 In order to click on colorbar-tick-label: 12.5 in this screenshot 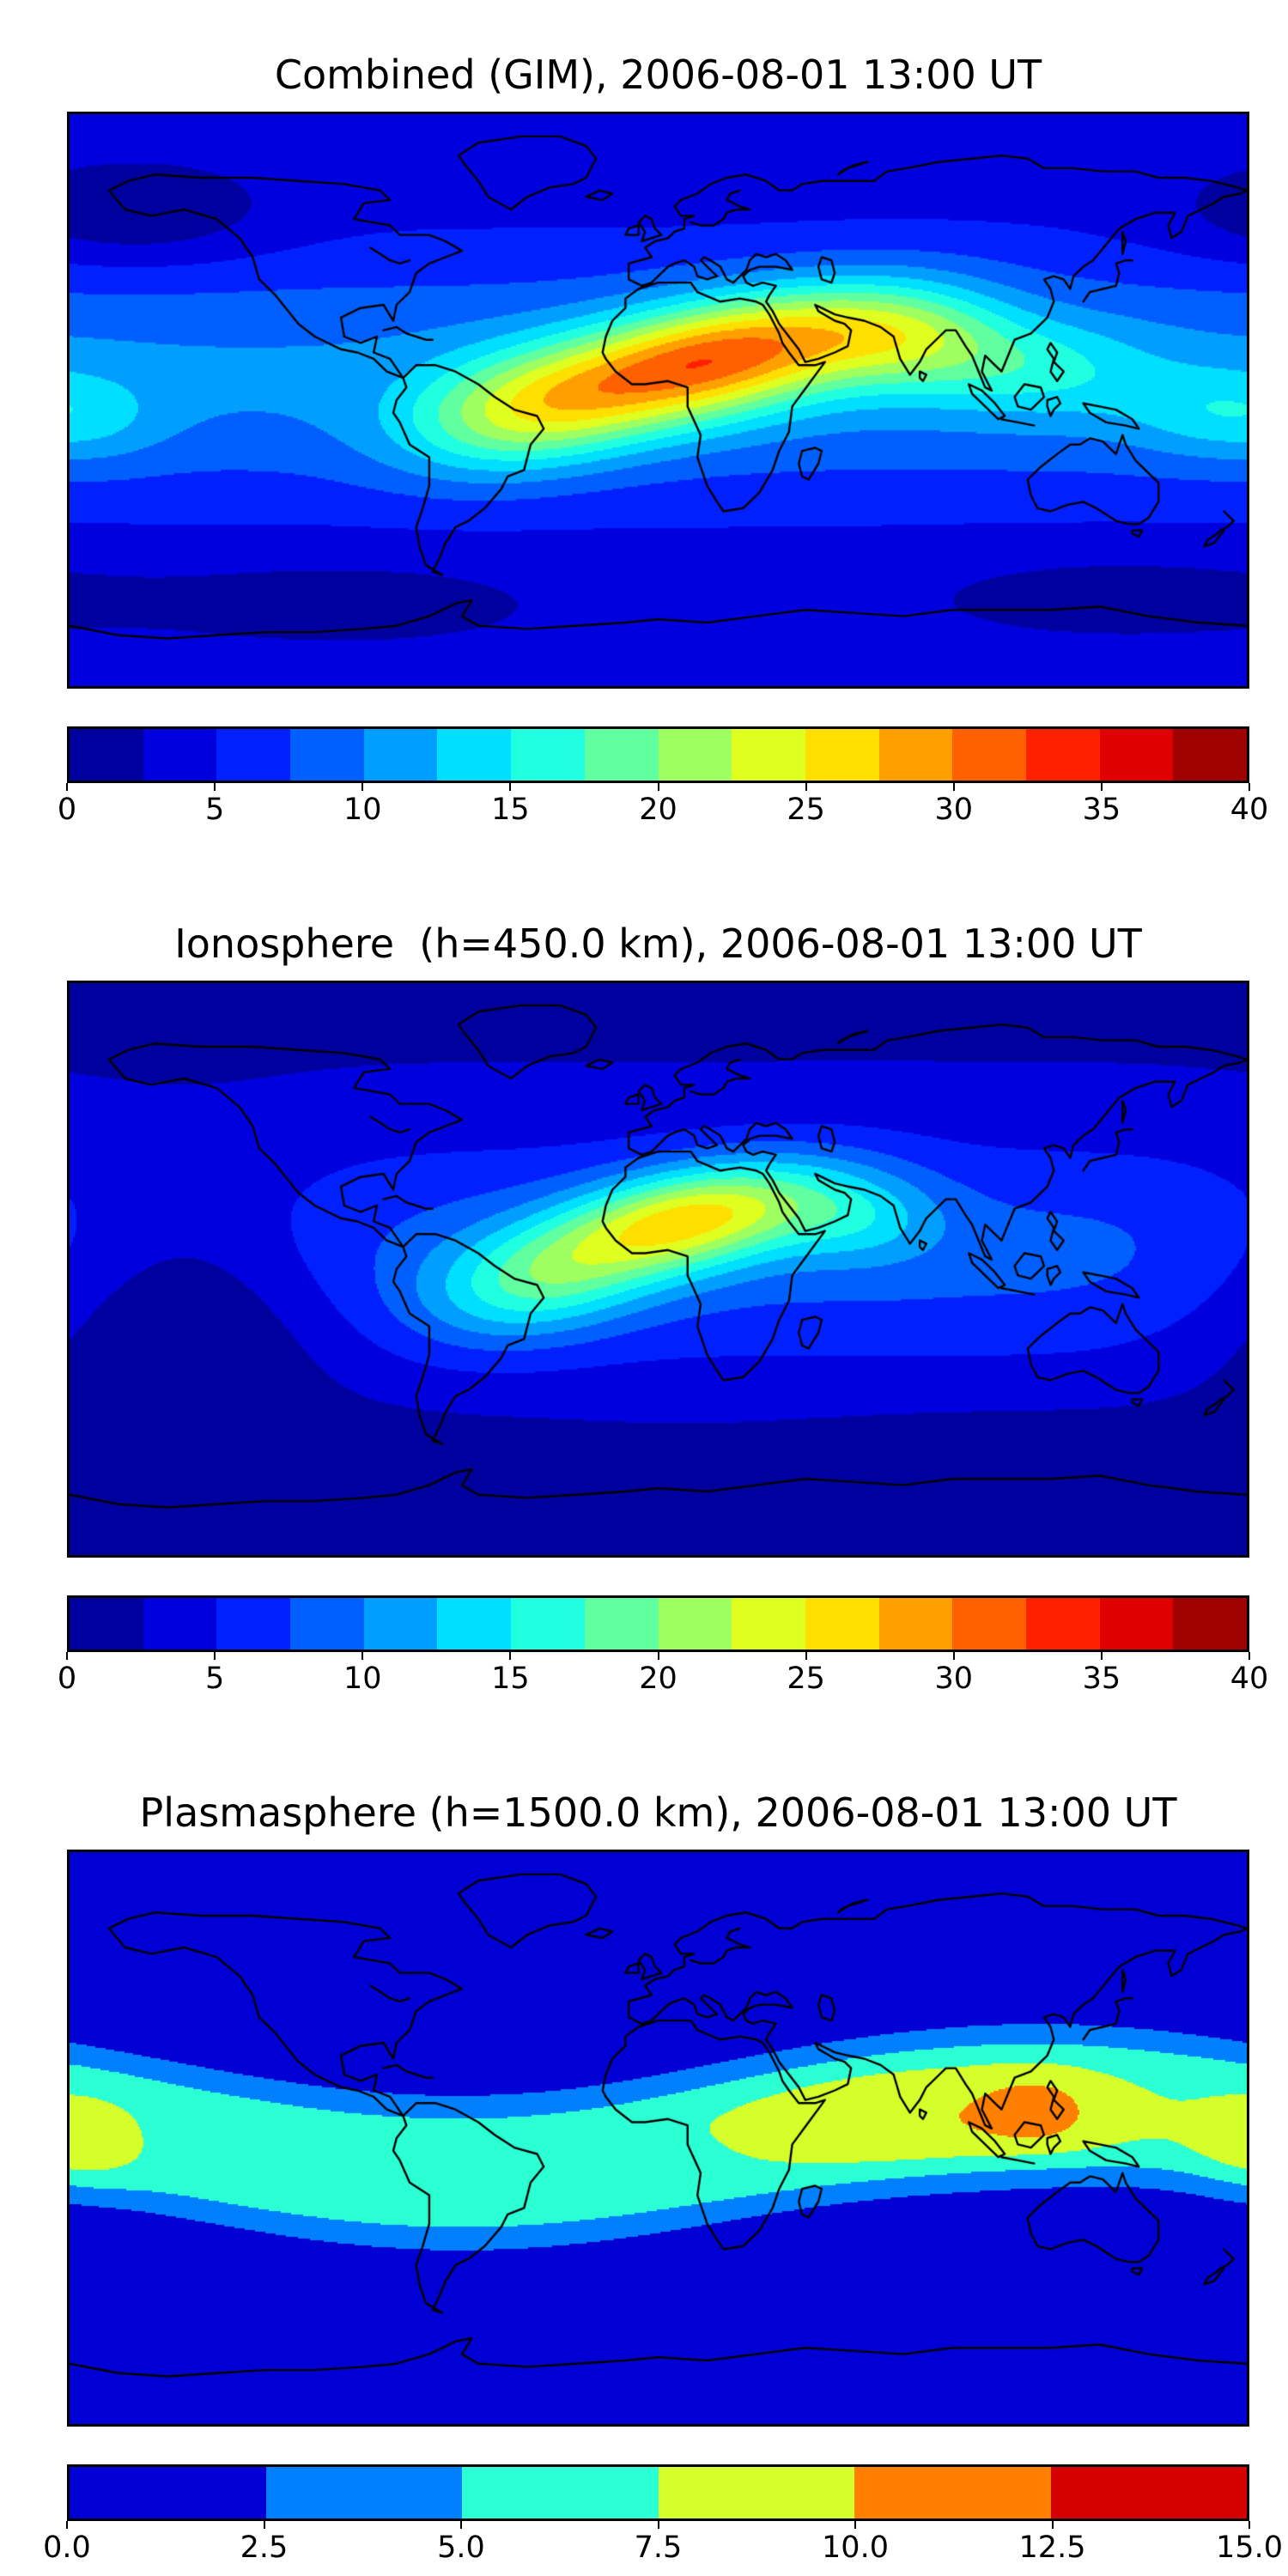, I will do `click(1052, 2547)`.